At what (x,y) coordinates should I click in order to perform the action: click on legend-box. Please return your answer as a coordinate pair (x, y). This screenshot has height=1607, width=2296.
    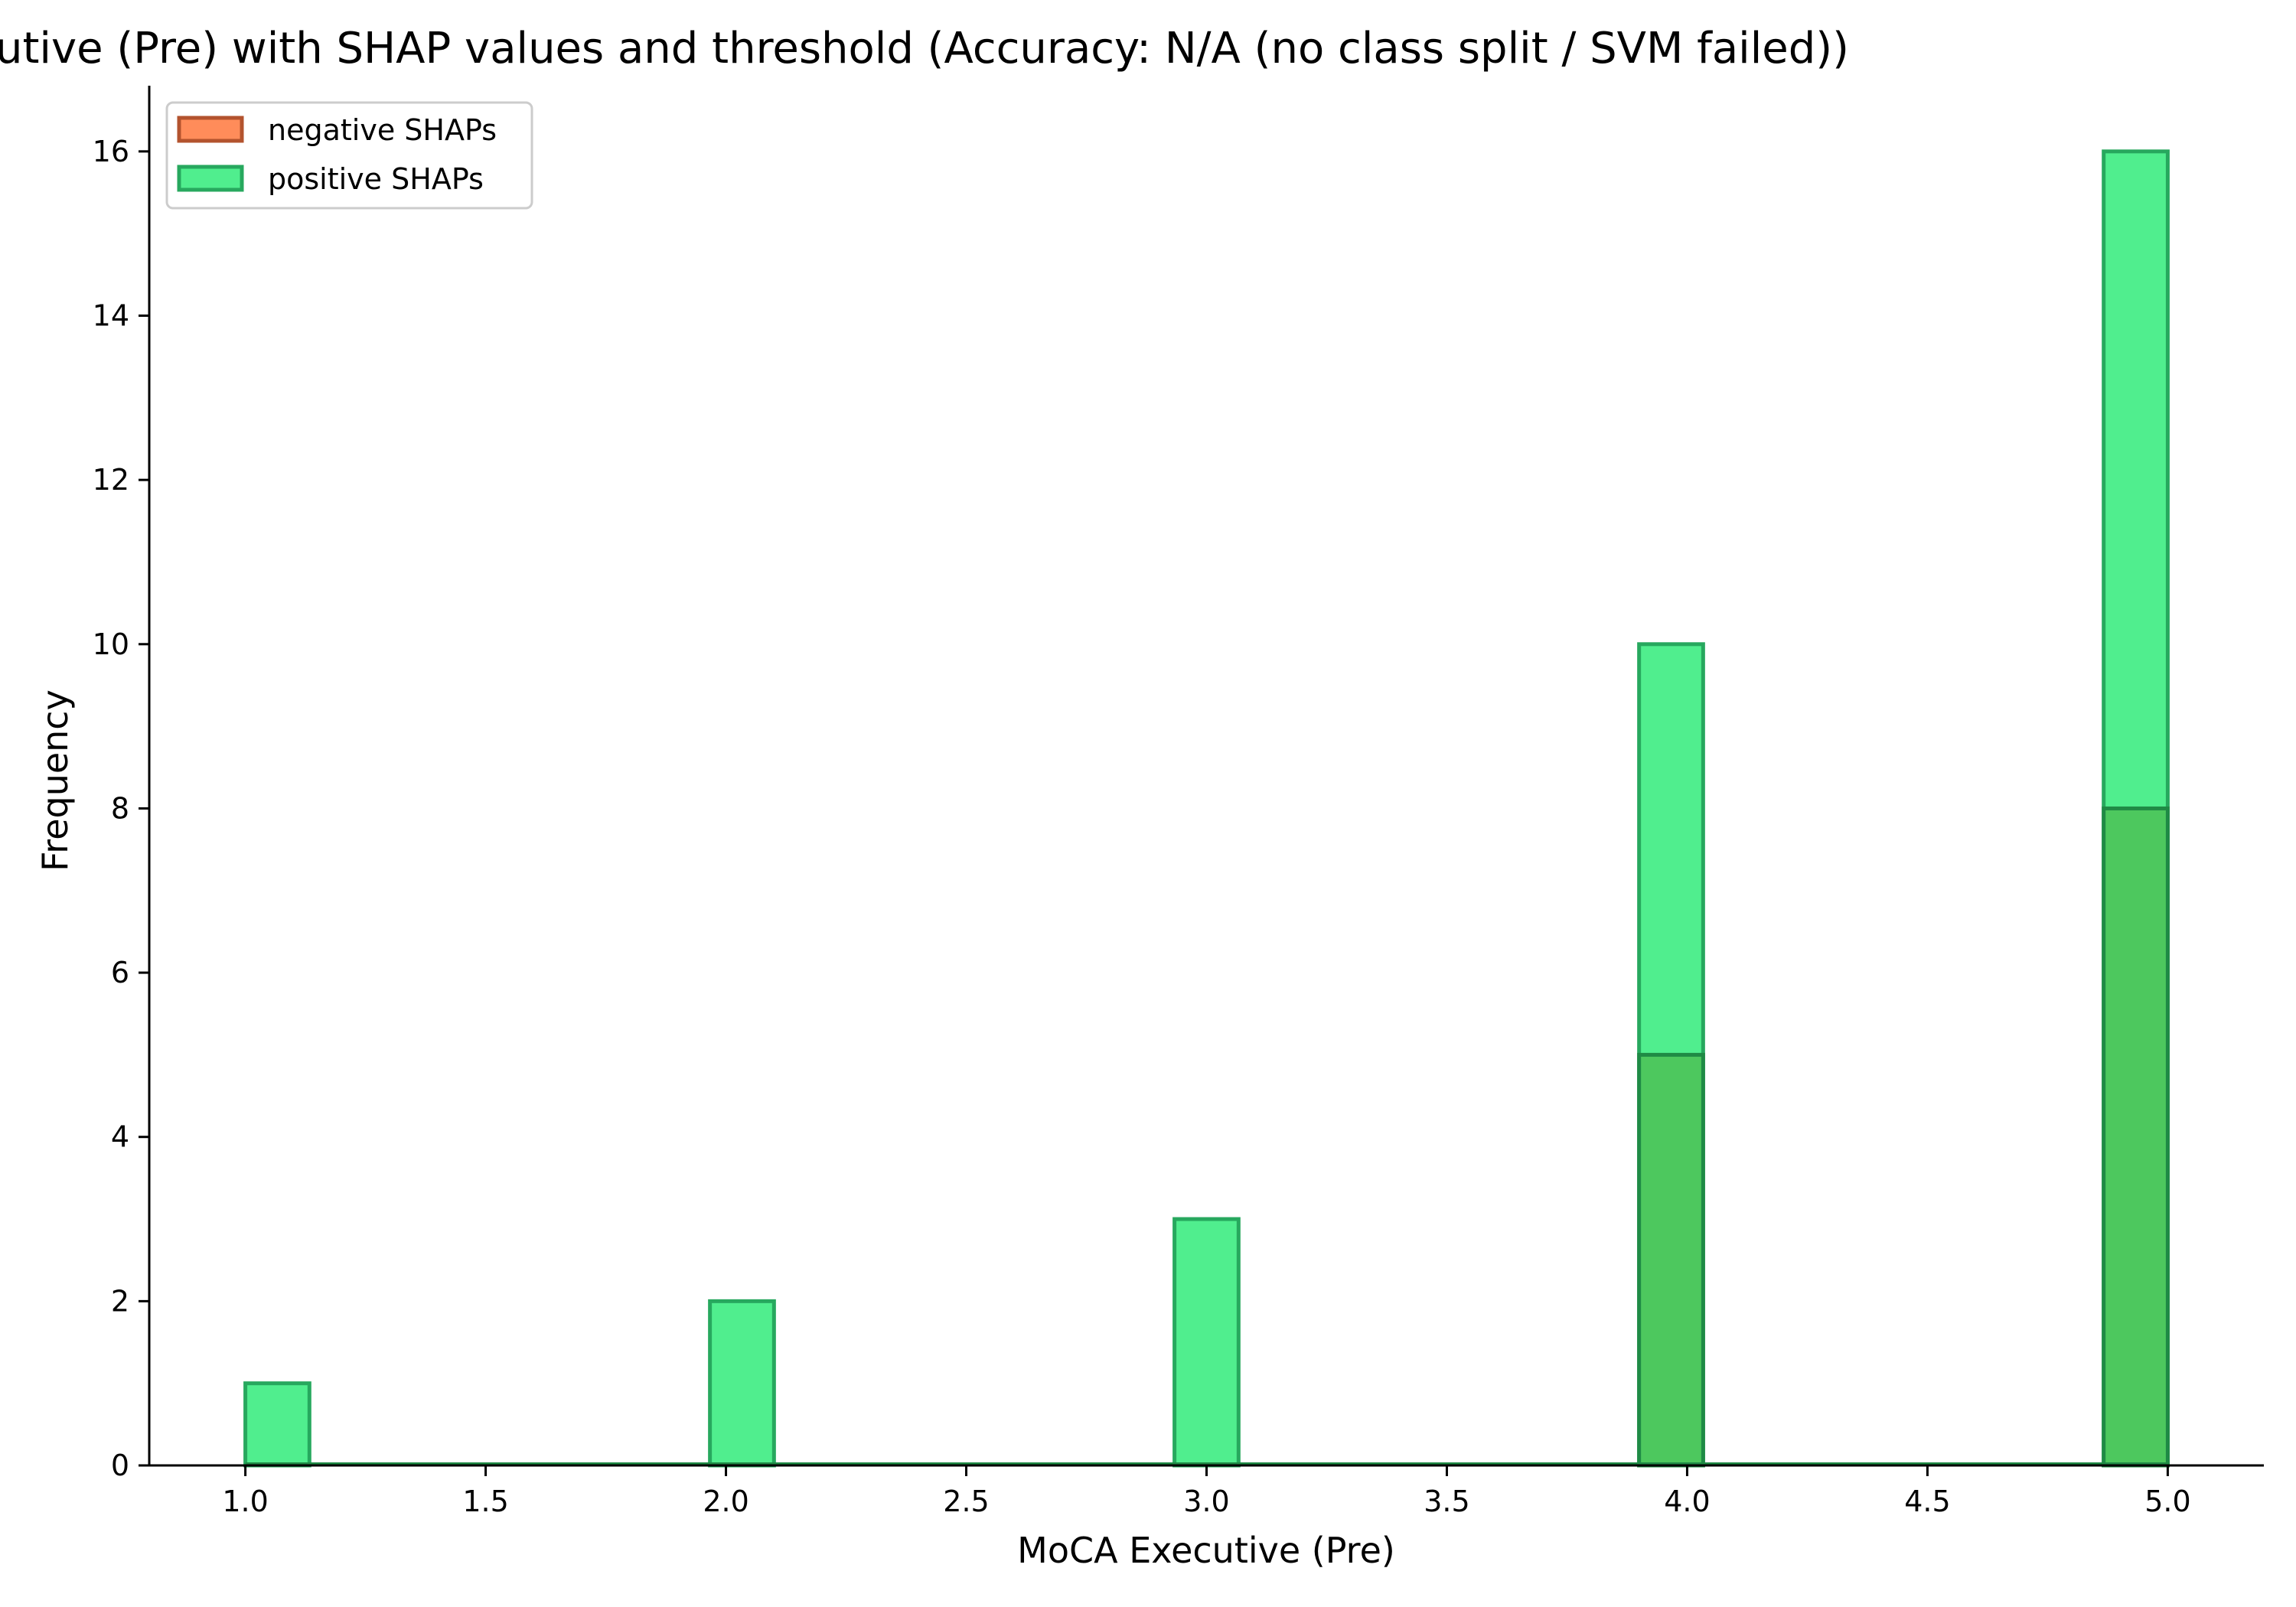
    Looking at the image, I should click on (349, 155).